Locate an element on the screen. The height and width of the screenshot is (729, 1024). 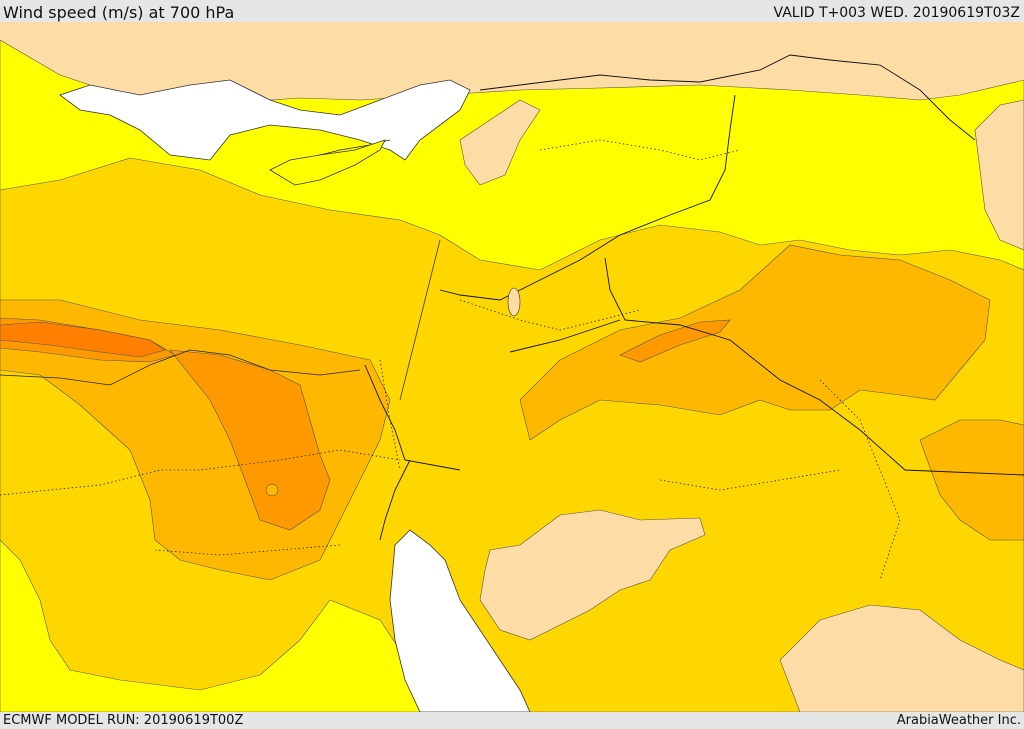
low-wind-pocket-southeast is located at coordinates (901, 658).